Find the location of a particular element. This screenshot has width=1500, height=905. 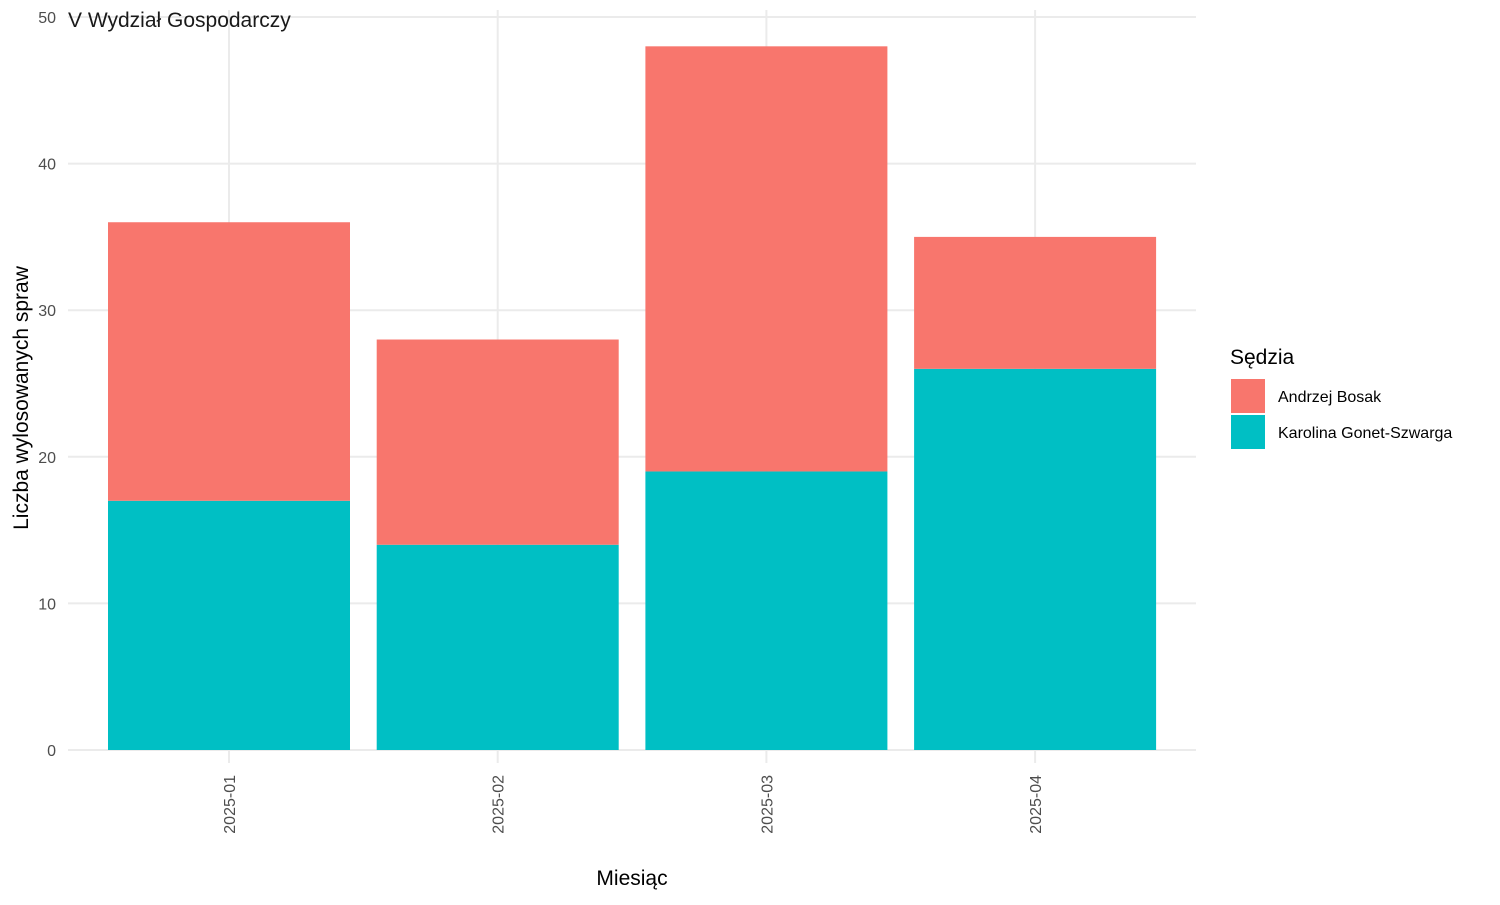

y-tick-label: 0 is located at coordinates (51, 751).